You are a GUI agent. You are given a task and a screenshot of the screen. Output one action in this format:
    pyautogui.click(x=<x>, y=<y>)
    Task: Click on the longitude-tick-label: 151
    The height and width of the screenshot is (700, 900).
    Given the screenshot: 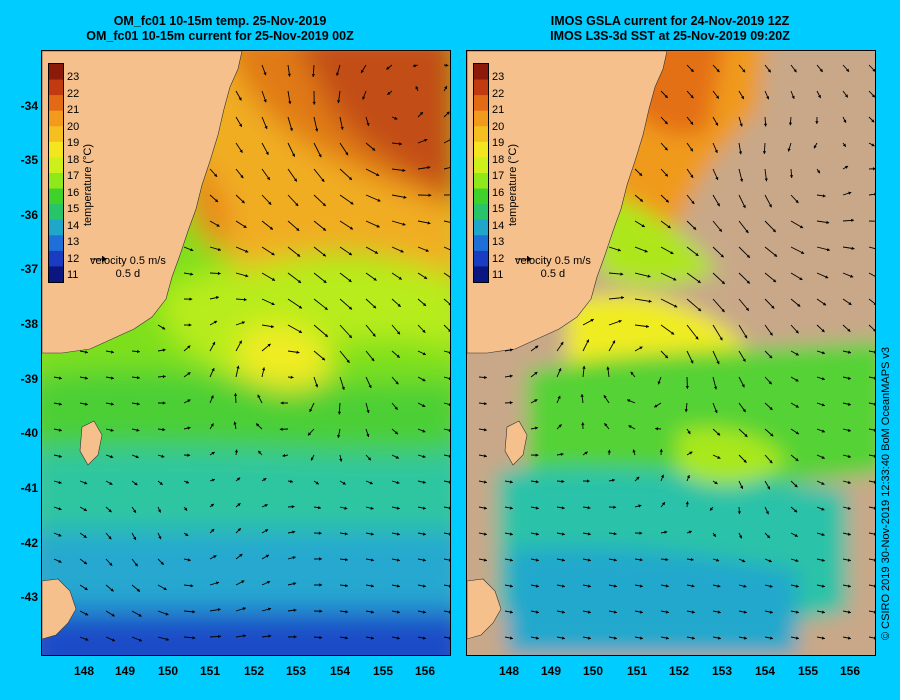 What is the action you would take?
    pyautogui.click(x=210, y=671)
    